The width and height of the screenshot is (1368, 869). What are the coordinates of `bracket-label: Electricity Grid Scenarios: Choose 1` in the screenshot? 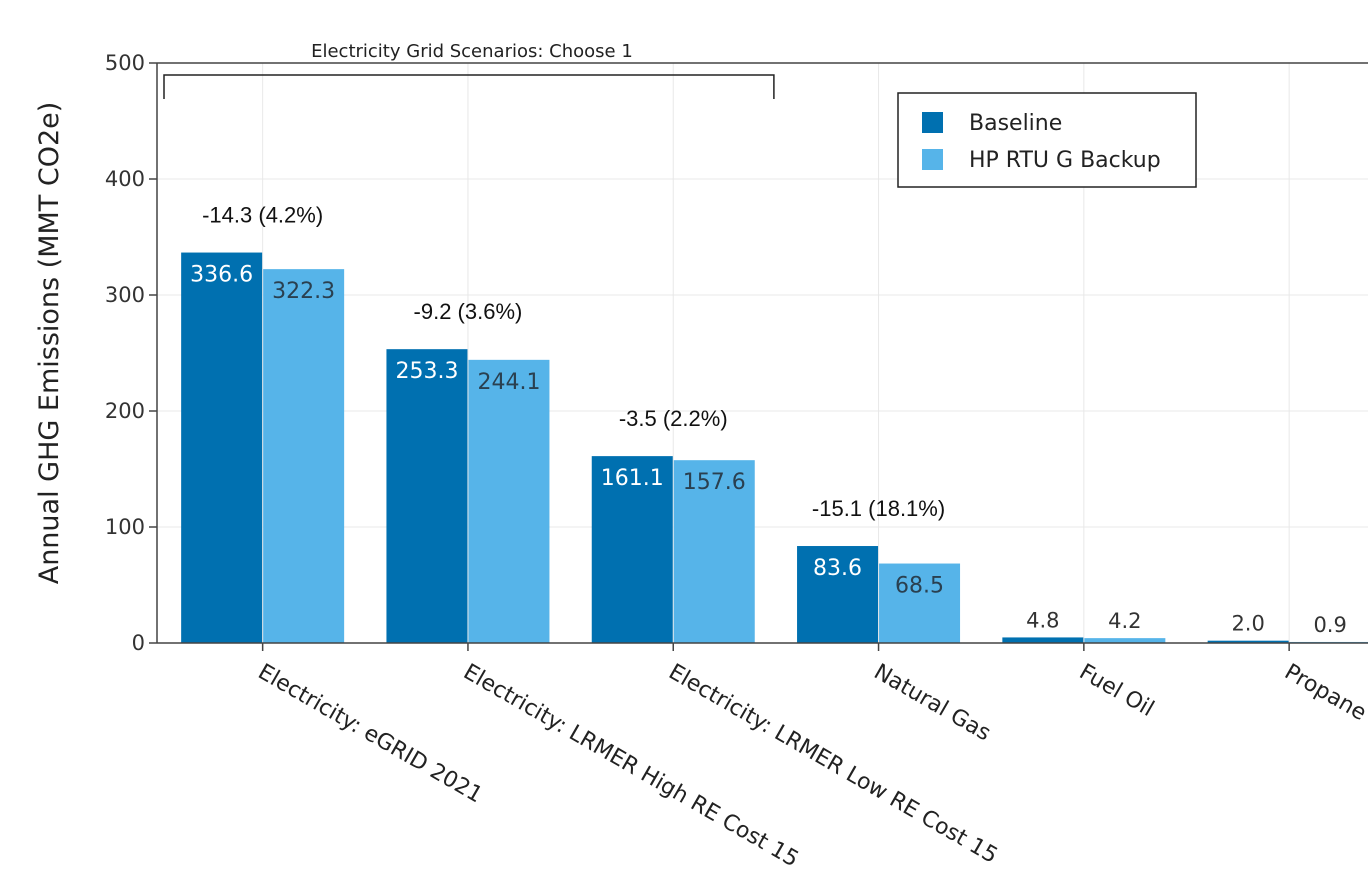 It's located at (472, 51).